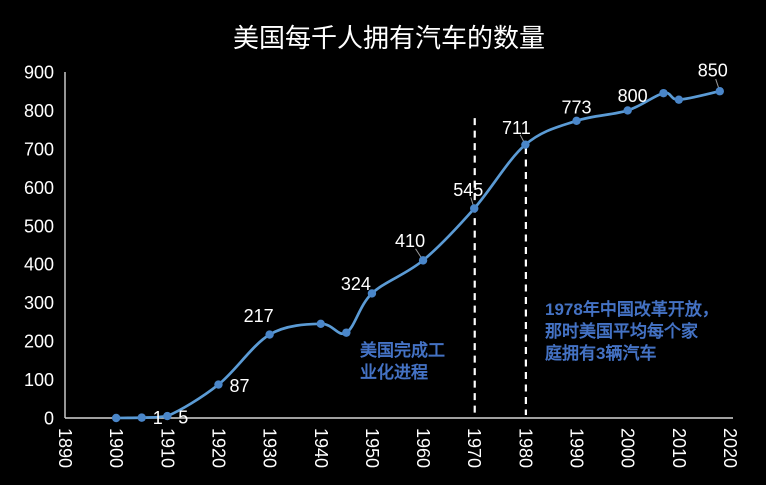 Image resolution: width=766 pixels, height=485 pixels. Describe the element at coordinates (183, 418) in the screenshot. I see `data-point-label: 5` at that location.